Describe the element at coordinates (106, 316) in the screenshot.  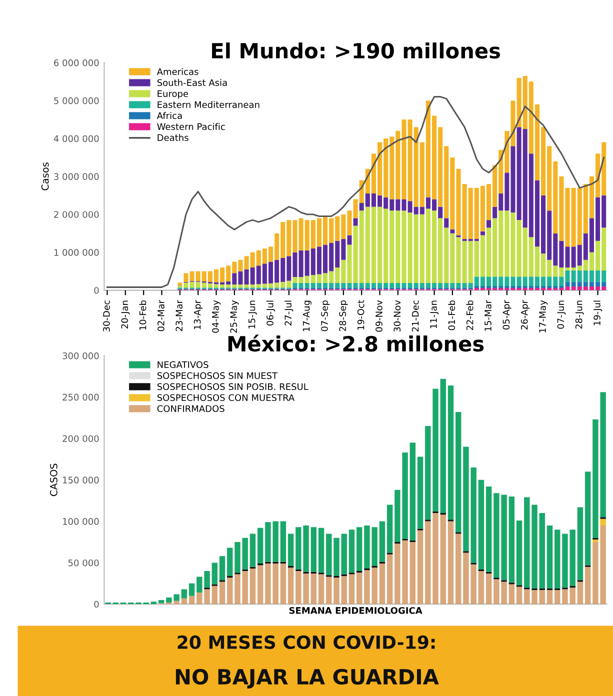
I see `x-tick-label: 30-Dec` at that location.